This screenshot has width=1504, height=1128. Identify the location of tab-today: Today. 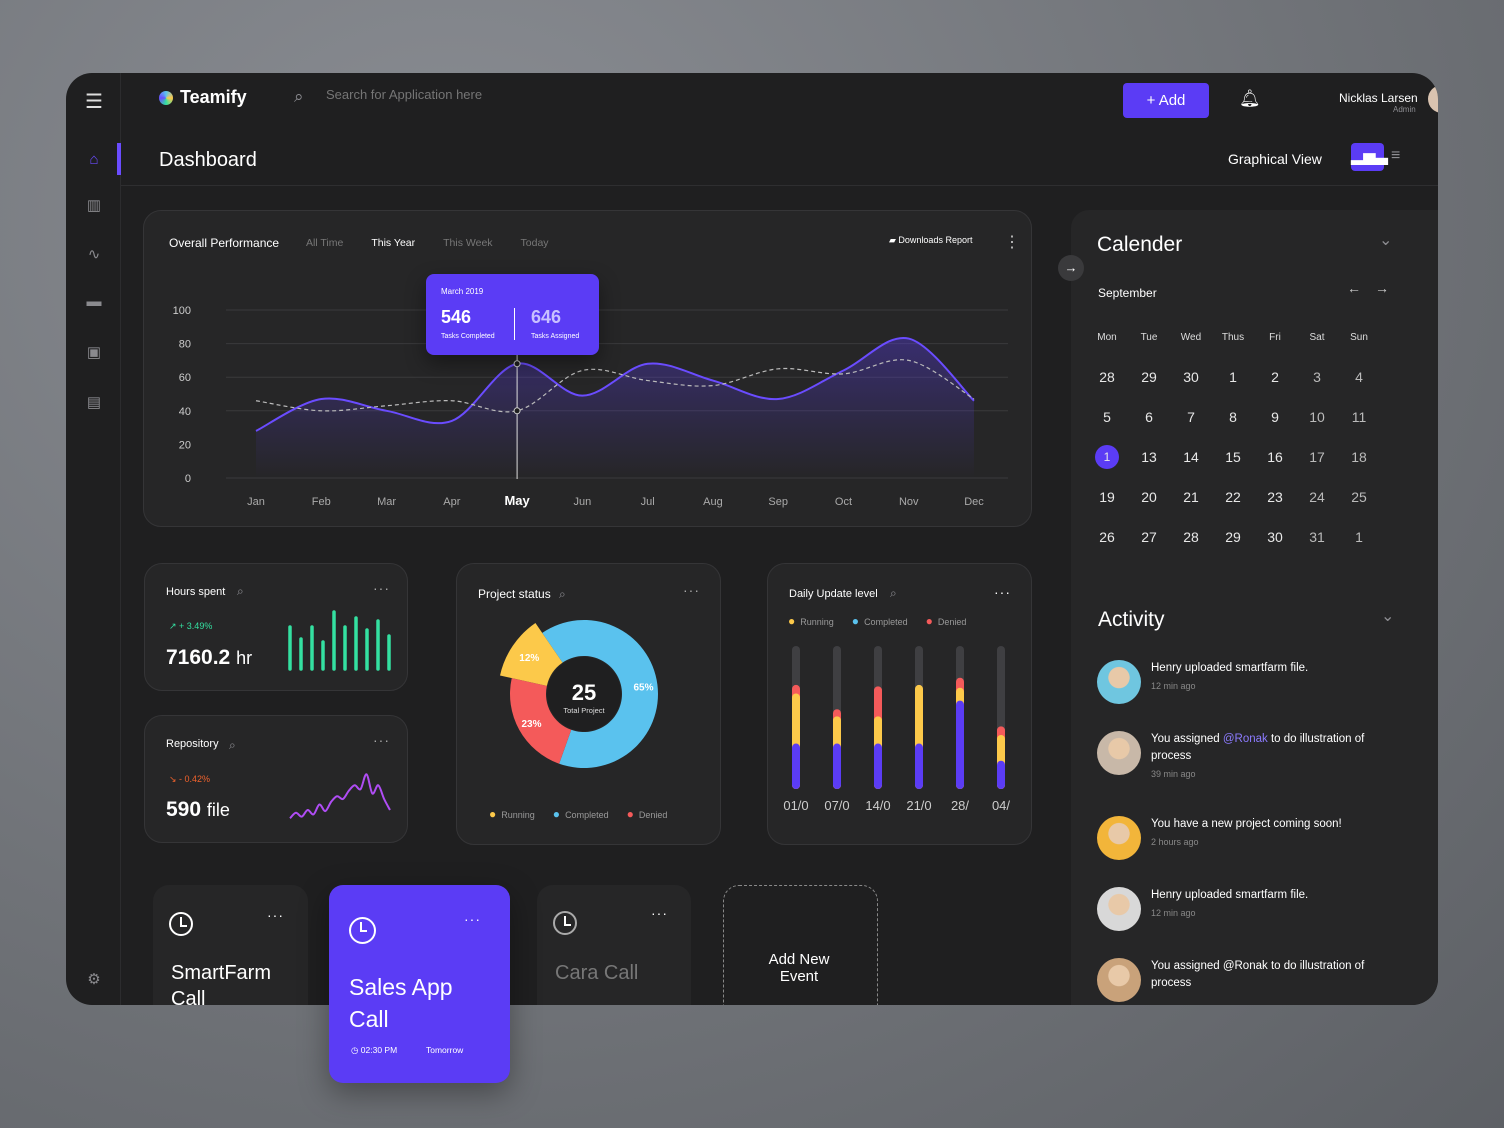
(534, 243).